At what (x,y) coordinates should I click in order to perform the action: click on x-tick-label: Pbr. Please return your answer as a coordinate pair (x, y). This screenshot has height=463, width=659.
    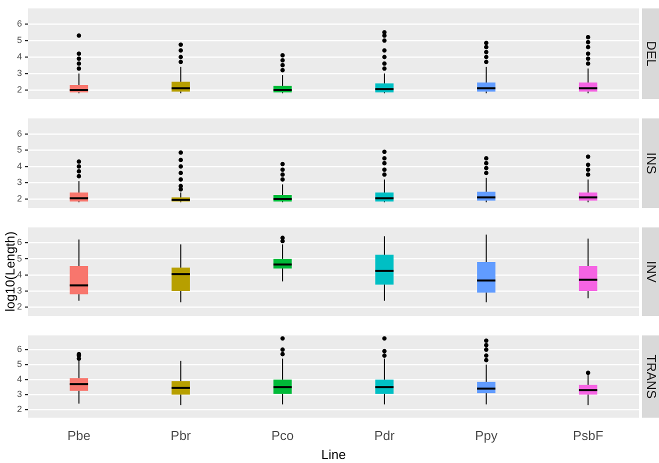
    Looking at the image, I should click on (181, 436).